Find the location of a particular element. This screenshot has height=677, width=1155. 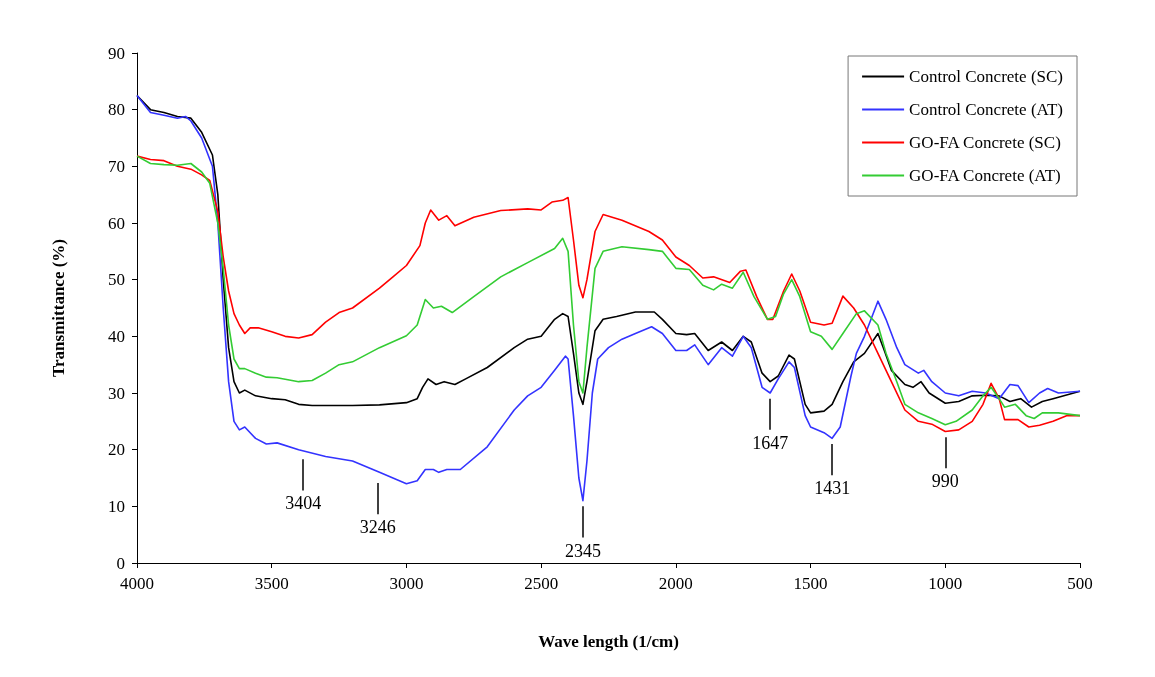

annotation: 1431 is located at coordinates (832, 488).